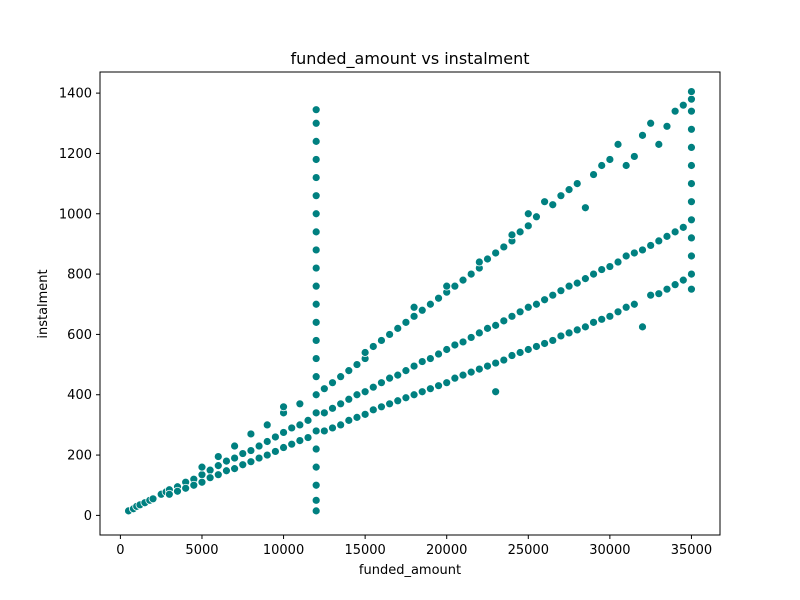 The width and height of the screenshot is (800, 600). I want to click on y-tick-label: 1200, so click(75, 154).